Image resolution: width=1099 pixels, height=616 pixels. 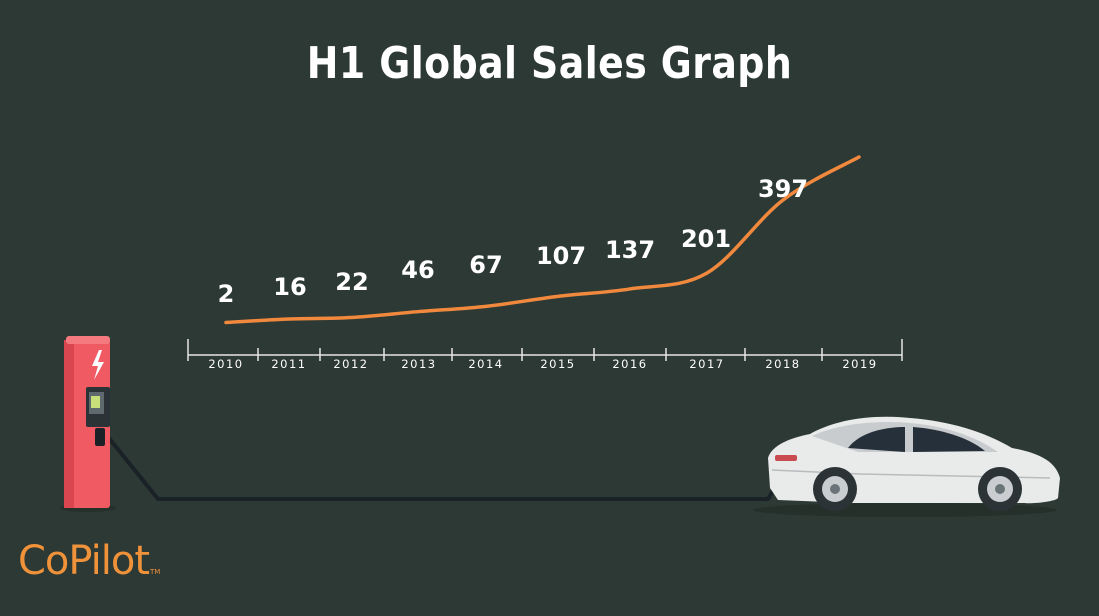 I want to click on data-labels: 2 16 22 46 67 107 137 201 397, so click(x=513, y=241).